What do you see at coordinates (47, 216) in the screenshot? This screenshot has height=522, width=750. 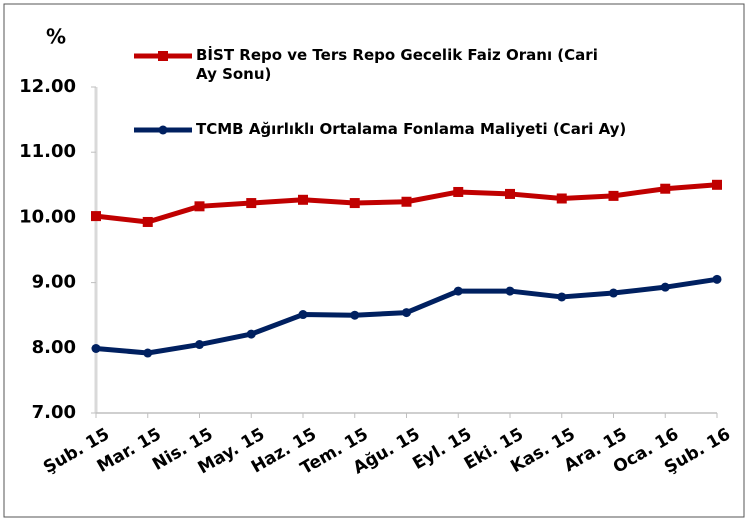 I see `y-tick-label: 10.00` at bounding box center [47, 216].